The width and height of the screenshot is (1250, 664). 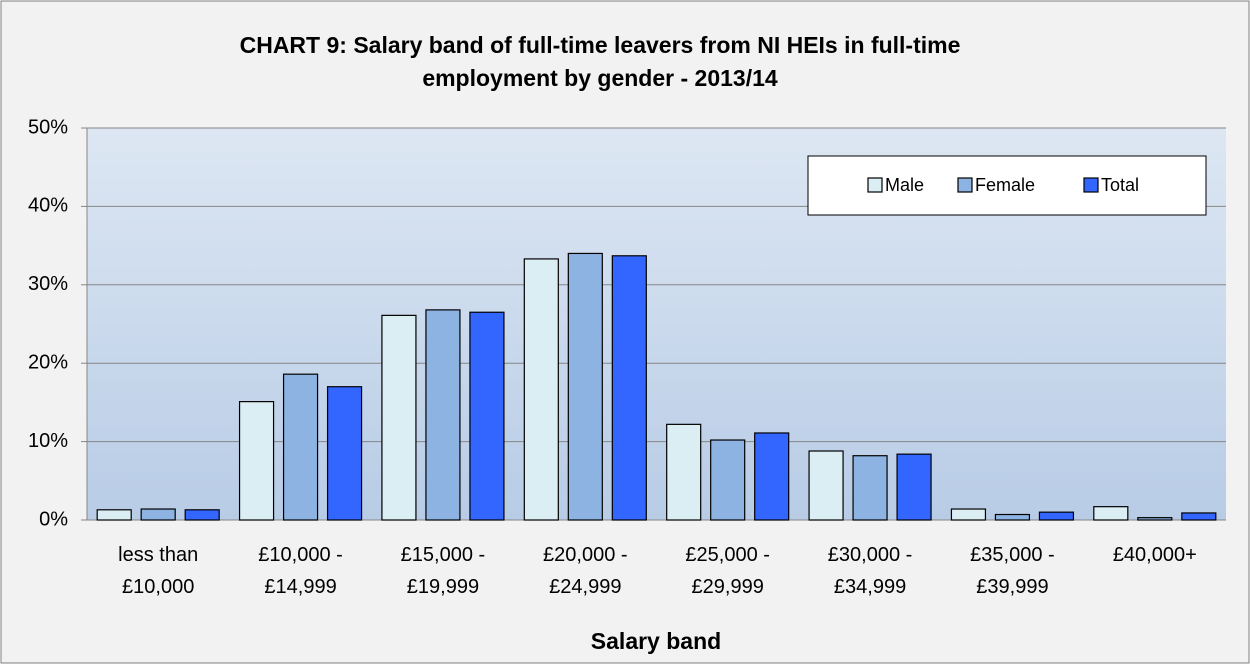 I want to click on legend-label: Male, so click(x=904, y=185).